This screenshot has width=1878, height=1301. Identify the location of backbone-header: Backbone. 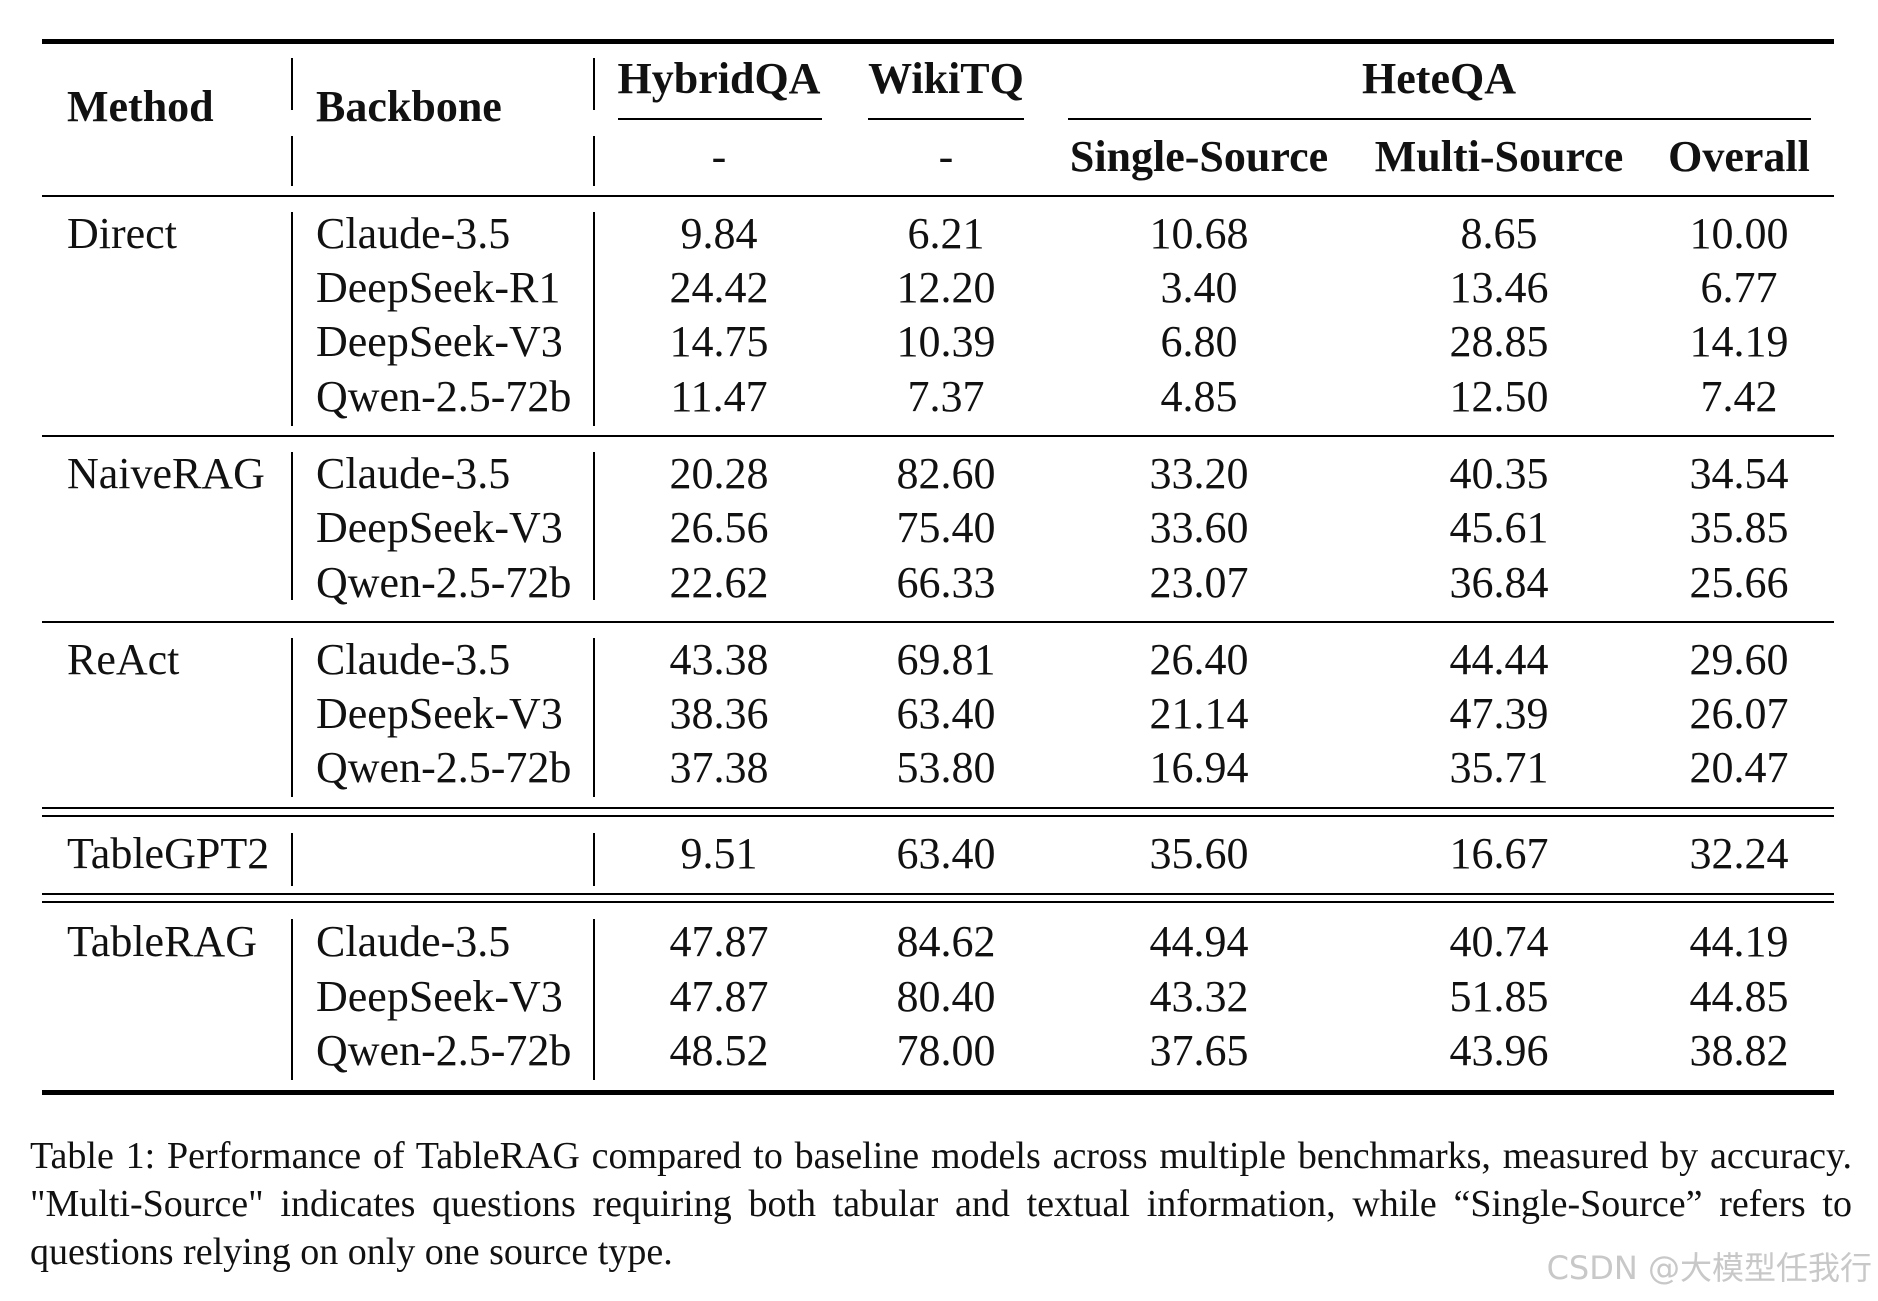
(409, 106).